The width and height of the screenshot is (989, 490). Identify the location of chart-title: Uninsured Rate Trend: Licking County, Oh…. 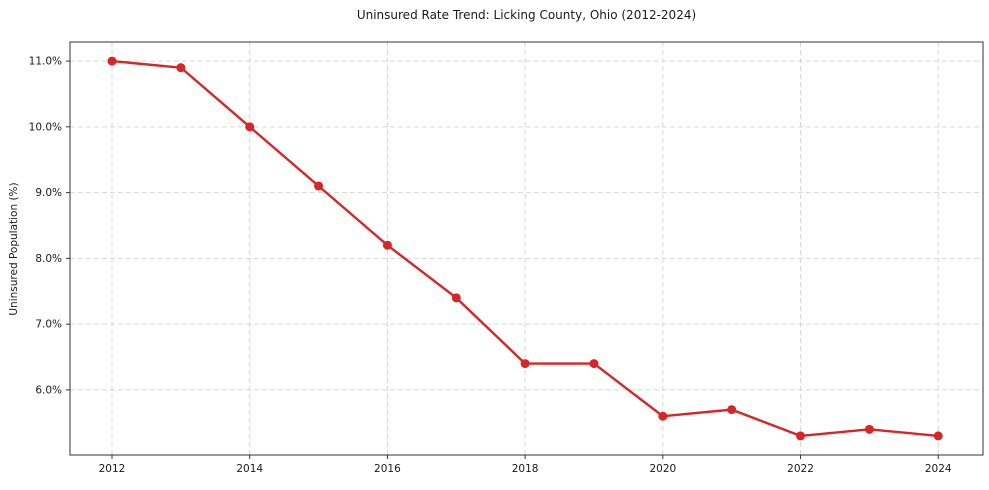
(526, 15).